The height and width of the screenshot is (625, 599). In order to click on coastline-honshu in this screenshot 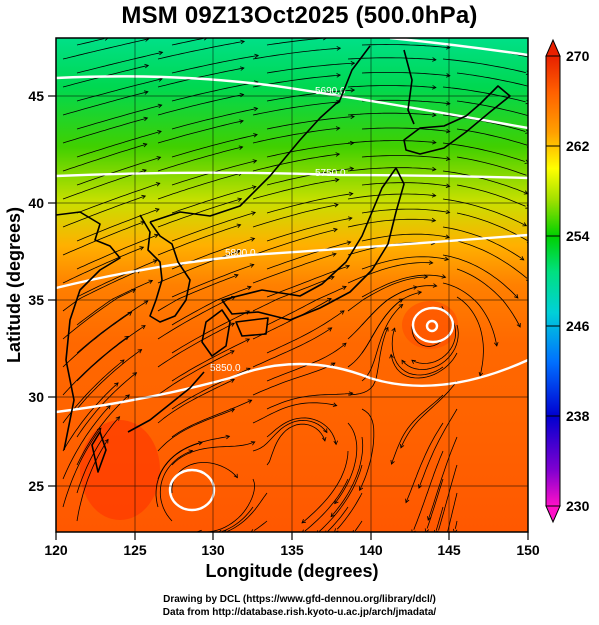, I will do `click(313, 244)`.